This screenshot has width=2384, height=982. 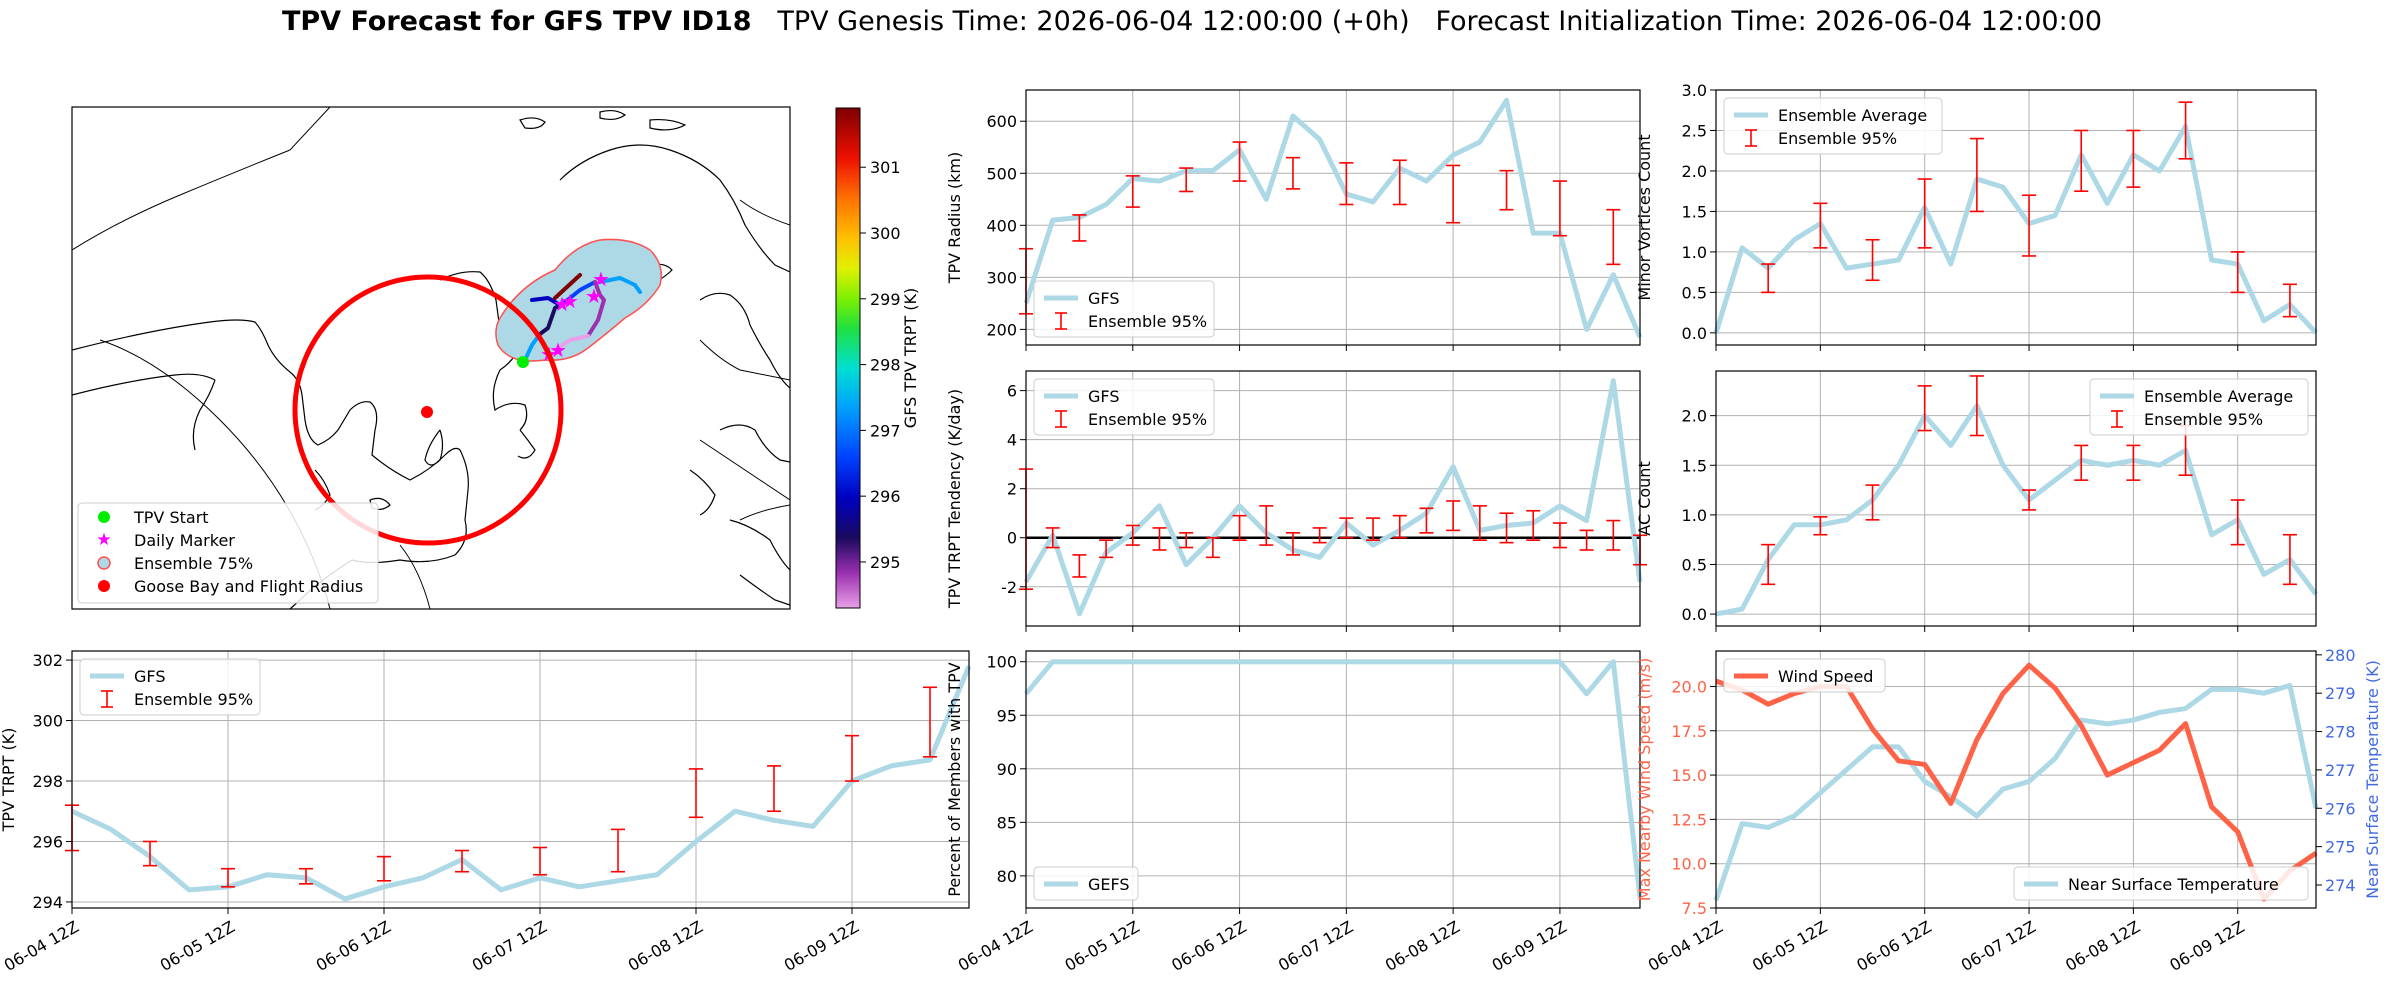 What do you see at coordinates (1001, 662) in the screenshot?
I see `y-tick-label: 100` at bounding box center [1001, 662].